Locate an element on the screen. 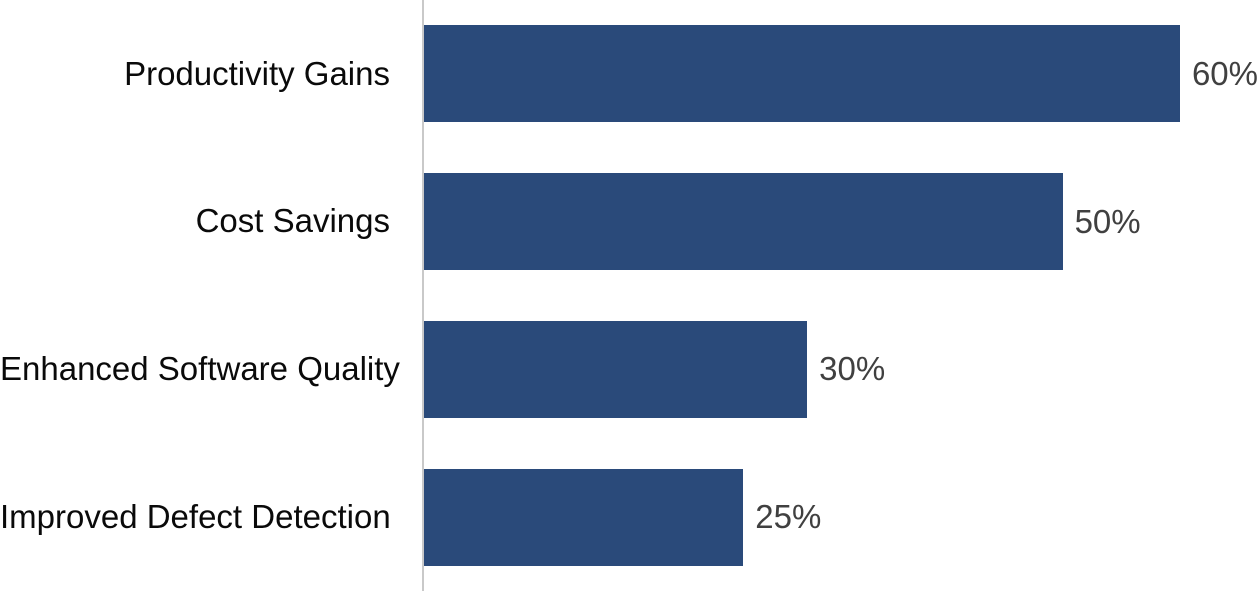 The width and height of the screenshot is (1258, 591). category-label: Productivity Gains is located at coordinates (257, 73).